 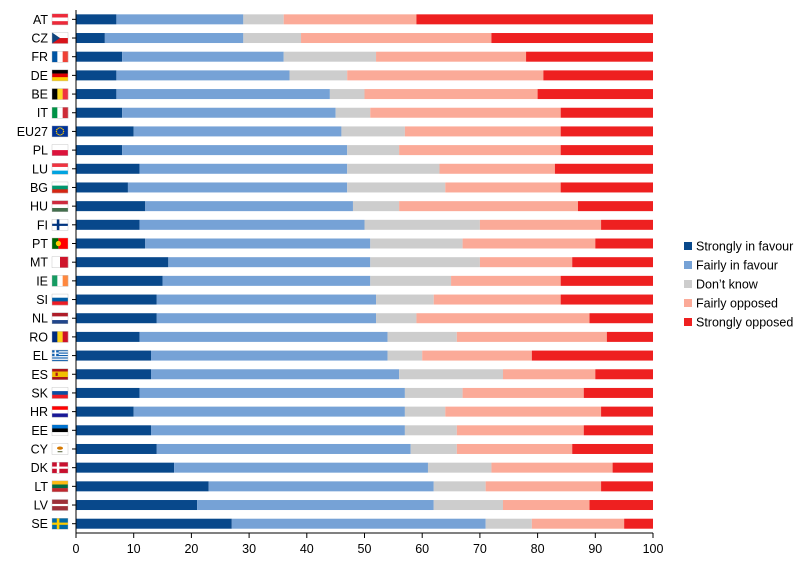 I want to click on bar-lv-fairly-opposed, so click(x=546, y=505).